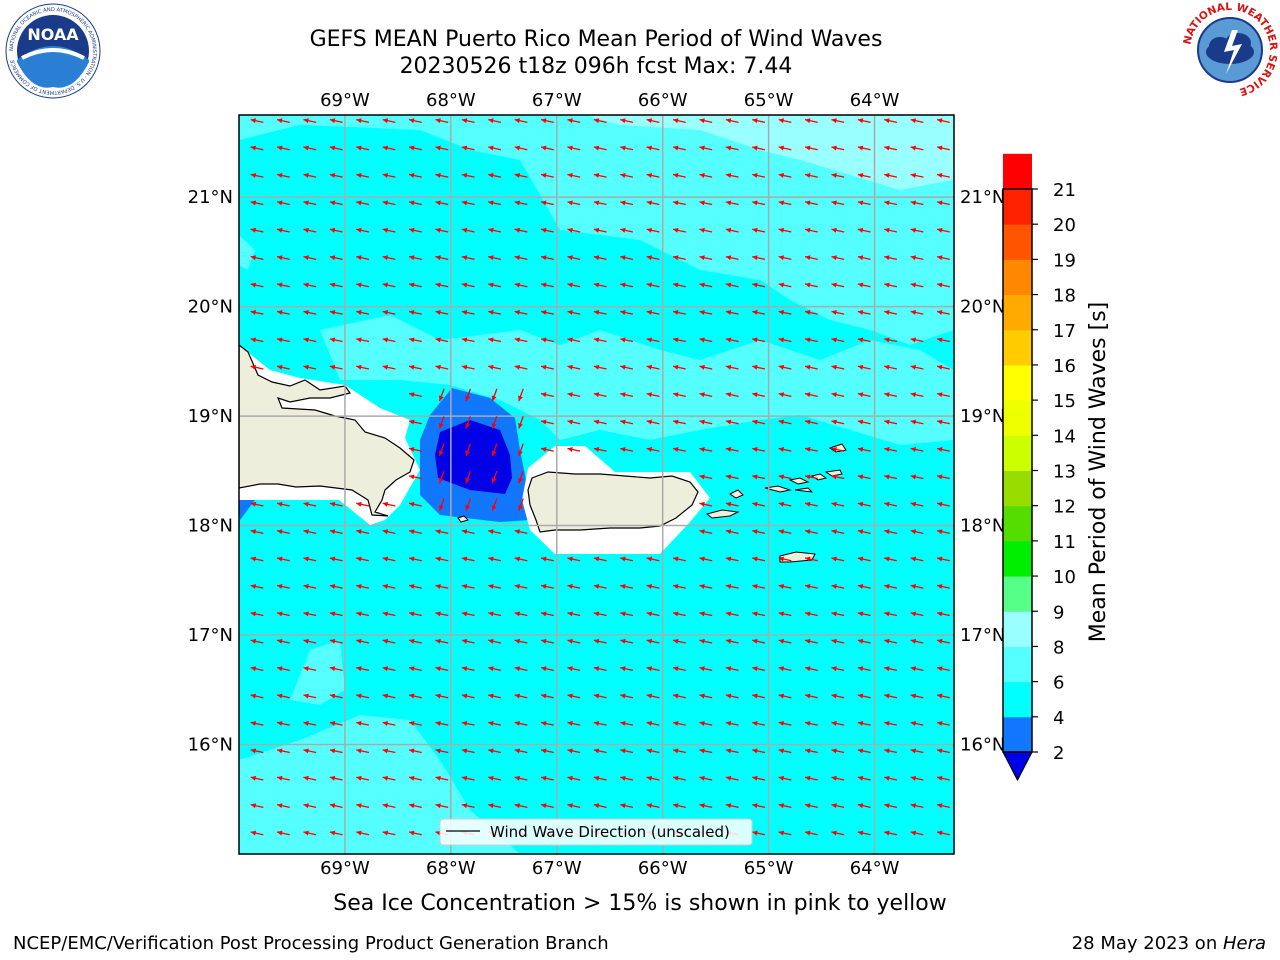 This screenshot has width=1280, height=960. Describe the element at coordinates (663, 868) in the screenshot. I see `lon-label-bottom: 66°W` at that location.